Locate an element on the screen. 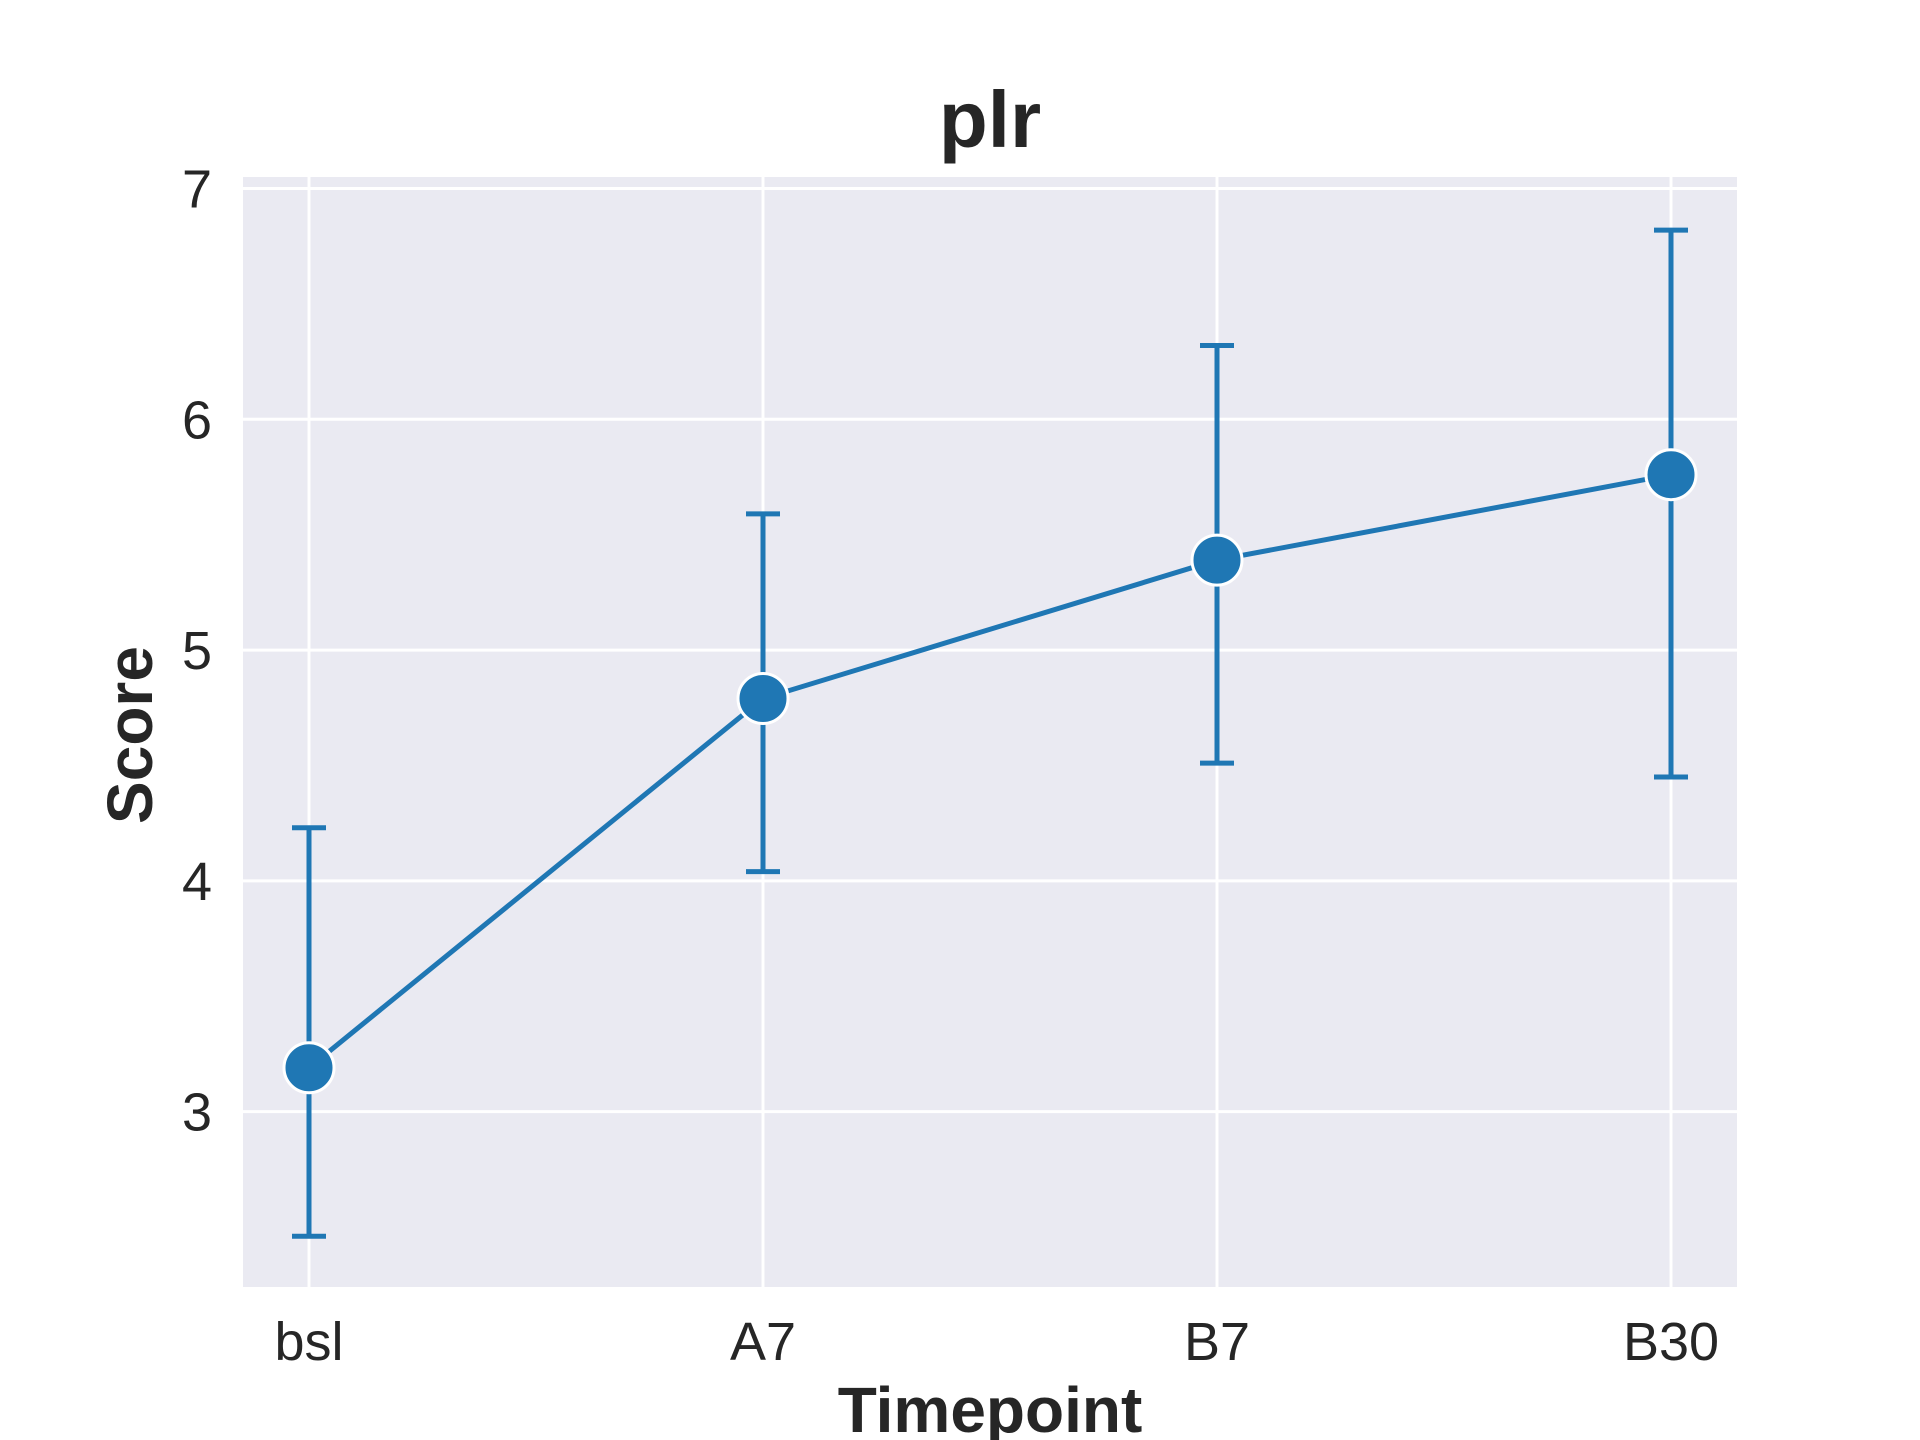  x-axis-label: Timepoint is located at coordinates (990, 1407).